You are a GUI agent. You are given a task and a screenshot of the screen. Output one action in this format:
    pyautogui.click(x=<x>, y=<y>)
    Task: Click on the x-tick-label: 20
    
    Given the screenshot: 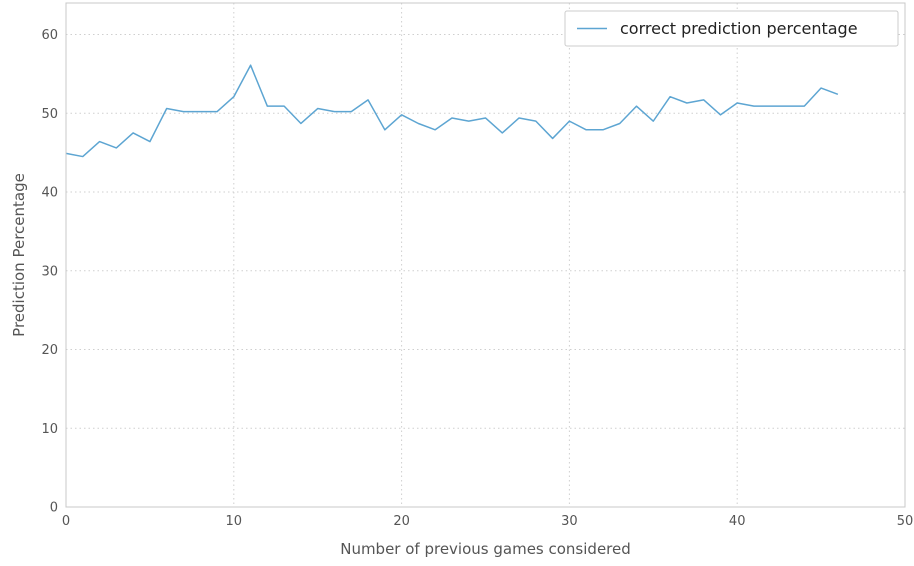 What is the action you would take?
    pyautogui.click(x=401, y=521)
    